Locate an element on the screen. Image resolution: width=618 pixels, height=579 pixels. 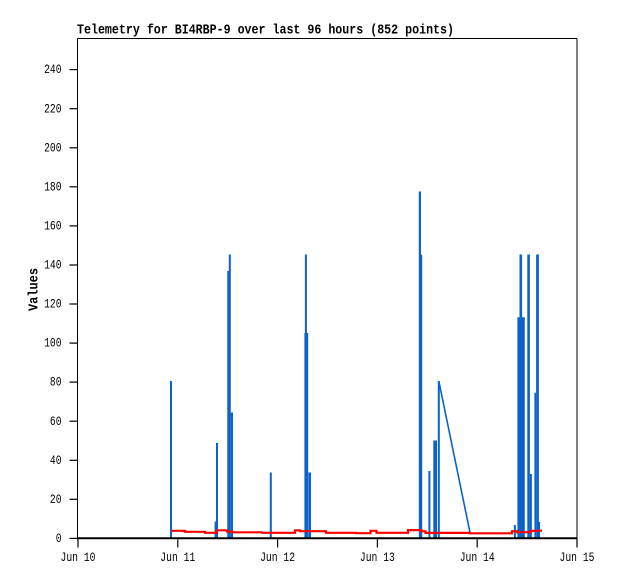
svg-text: Jun 14 is located at coordinates (477, 558).